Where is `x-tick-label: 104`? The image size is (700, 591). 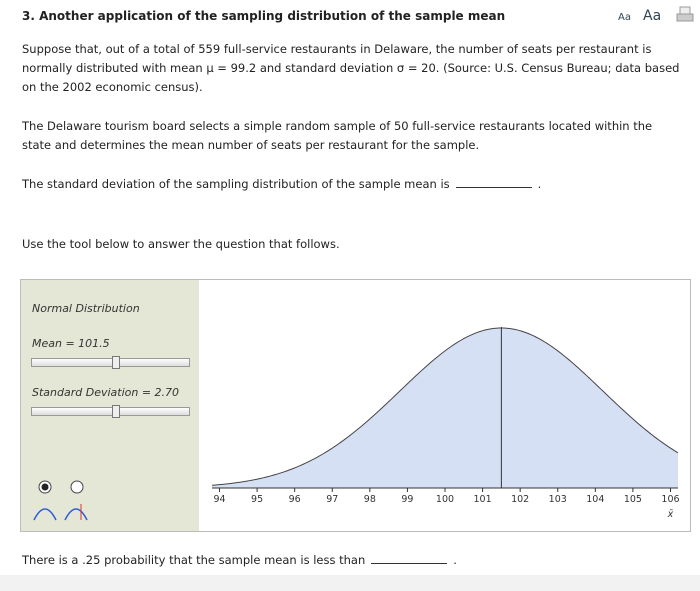
x-tick-label: 104 is located at coordinates (595, 499).